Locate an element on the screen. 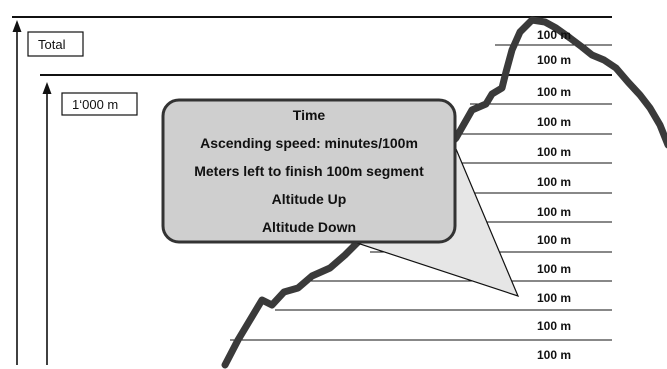 The image size is (667, 369). callout-line-meters-left: Meters left to finish 100m segment is located at coordinates (309, 171).